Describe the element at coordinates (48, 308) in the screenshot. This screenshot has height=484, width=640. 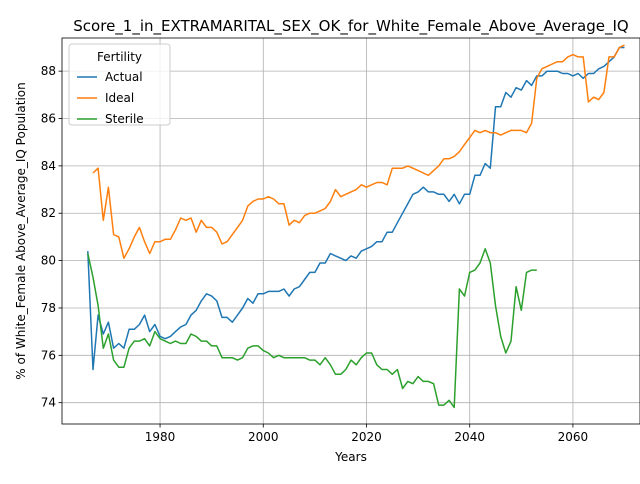
I see `y-tick-label: 78` at that location.